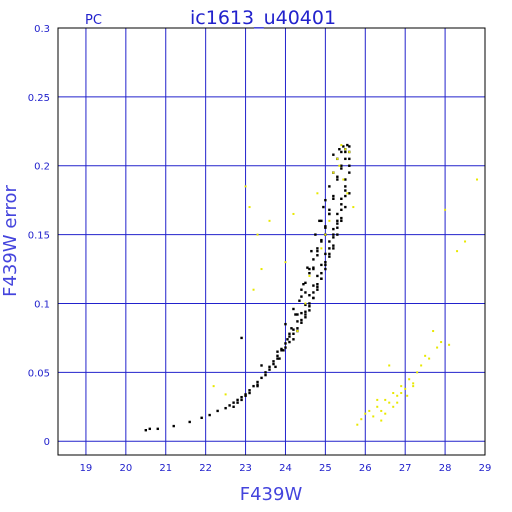 The width and height of the screenshot is (512, 512). I want to click on y-tick-label: 0.1, so click(42, 304).